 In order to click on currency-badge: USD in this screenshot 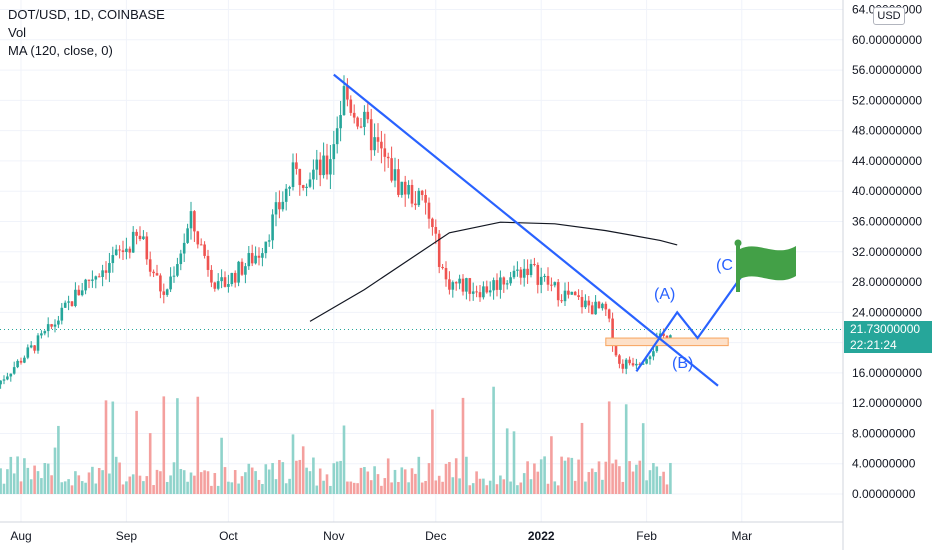, I will do `click(889, 16)`.